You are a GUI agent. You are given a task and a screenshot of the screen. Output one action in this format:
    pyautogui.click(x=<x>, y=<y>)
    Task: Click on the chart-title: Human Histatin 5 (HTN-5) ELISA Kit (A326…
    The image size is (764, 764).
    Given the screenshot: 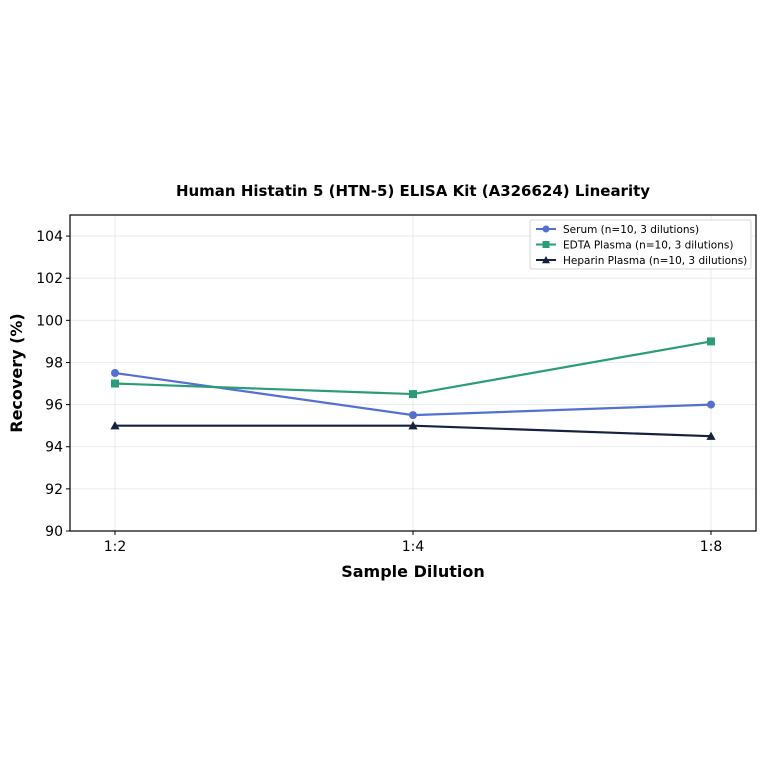 What is the action you would take?
    pyautogui.click(x=413, y=191)
    